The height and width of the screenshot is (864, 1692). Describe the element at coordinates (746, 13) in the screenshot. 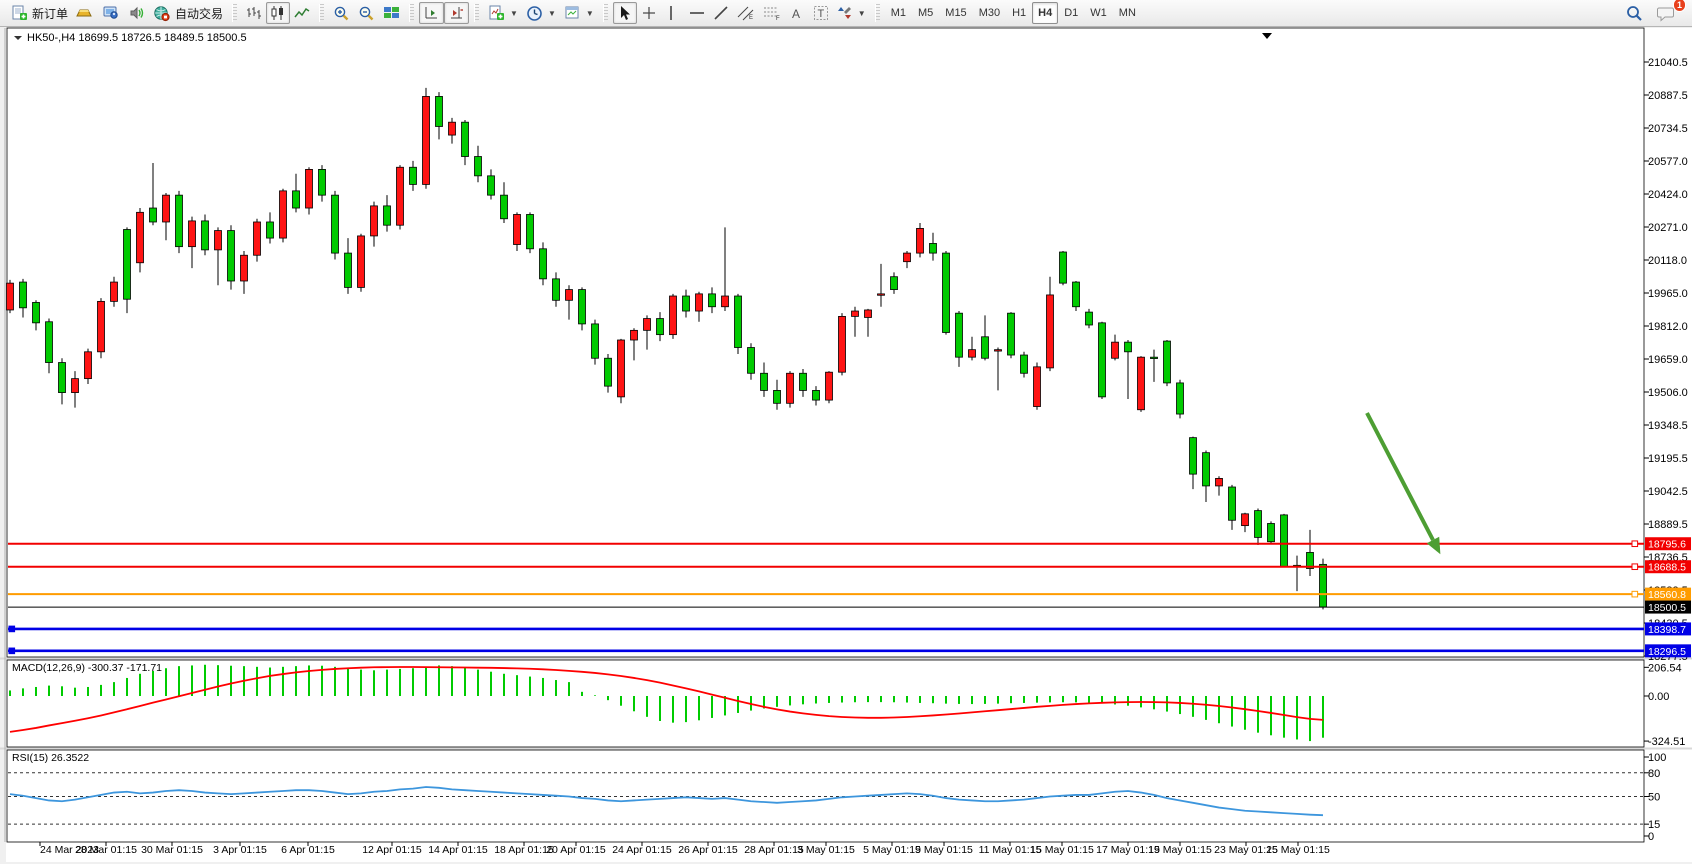

I see `equidistant-channel-button: E` at that location.